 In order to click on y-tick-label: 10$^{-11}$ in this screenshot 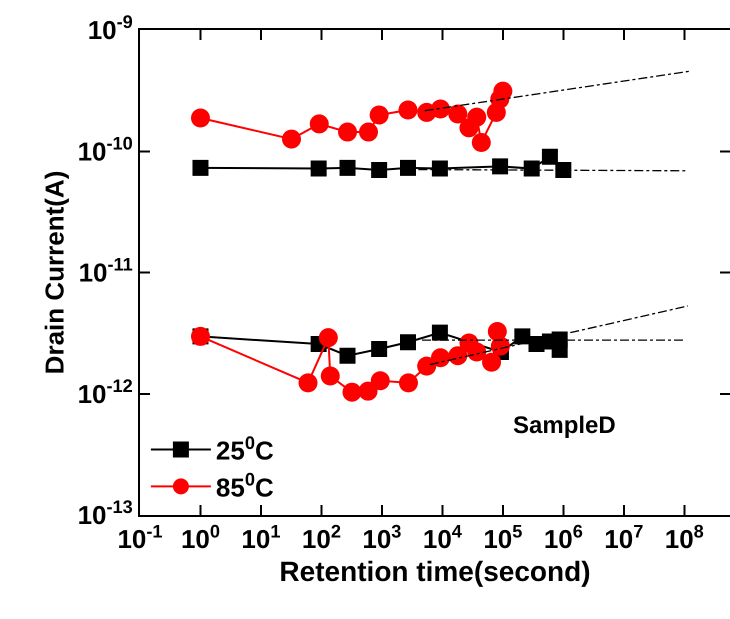, I will do `click(105, 271)`.